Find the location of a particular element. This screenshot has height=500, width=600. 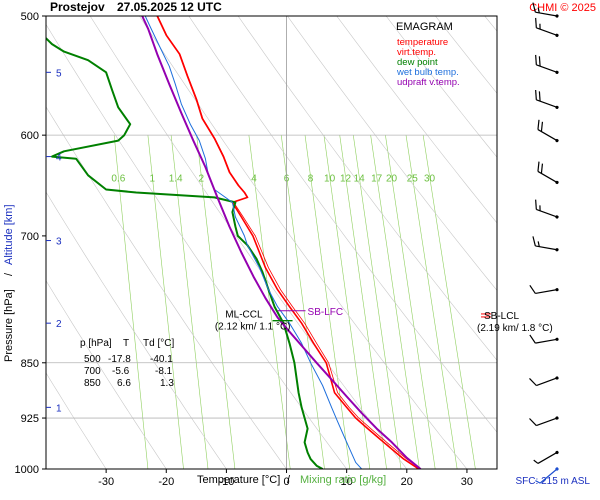

station-name: Prostejov is located at coordinates (77, 7).